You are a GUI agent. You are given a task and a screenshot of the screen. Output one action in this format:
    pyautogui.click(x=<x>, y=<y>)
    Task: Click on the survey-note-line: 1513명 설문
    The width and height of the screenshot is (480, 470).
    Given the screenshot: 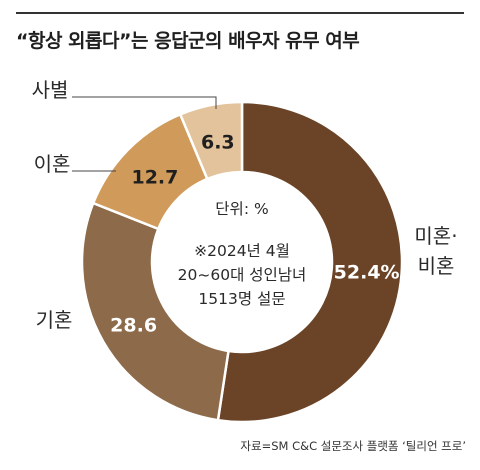 What is the action you would take?
    pyautogui.click(x=241, y=299)
    